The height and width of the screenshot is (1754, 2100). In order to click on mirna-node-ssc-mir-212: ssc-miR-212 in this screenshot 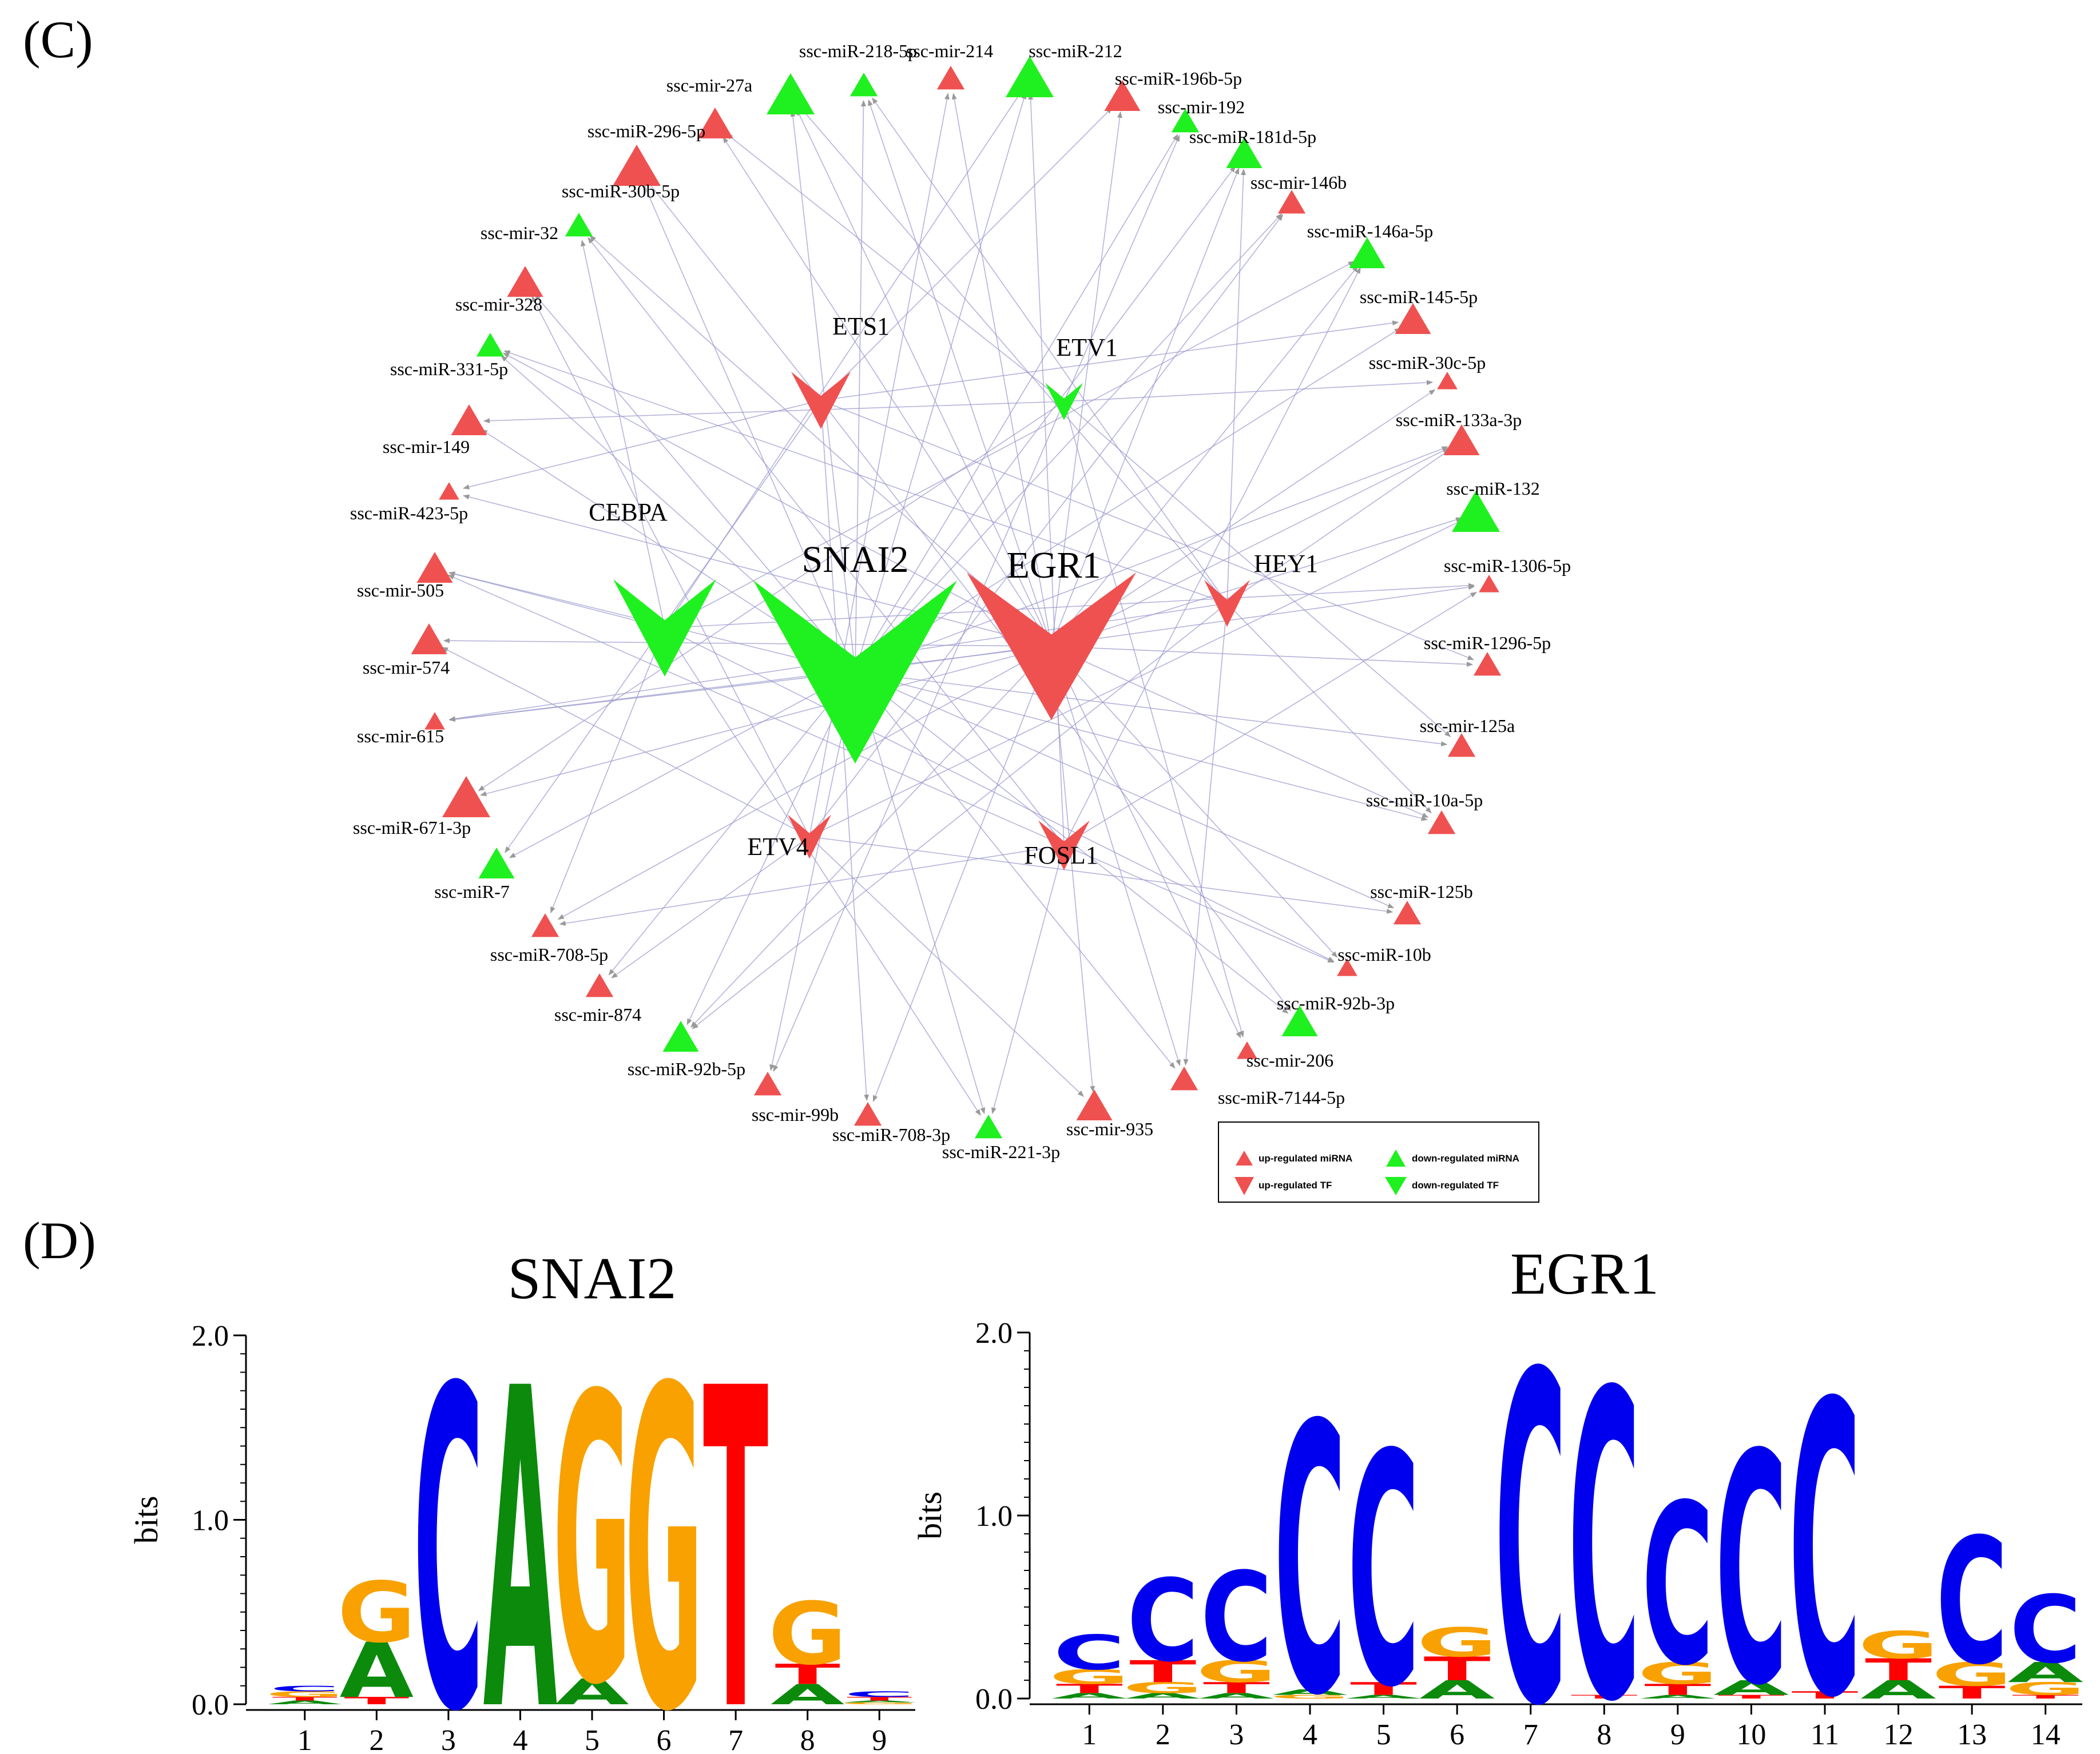, I will do `click(1064, 69)`.